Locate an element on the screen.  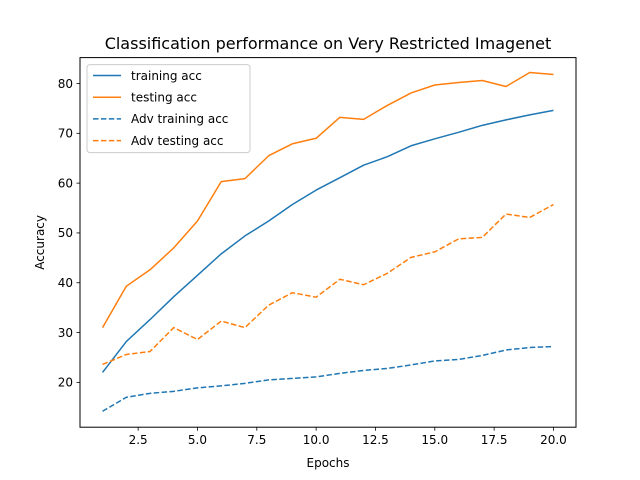
y-tick-label: 40 is located at coordinates (65, 283).